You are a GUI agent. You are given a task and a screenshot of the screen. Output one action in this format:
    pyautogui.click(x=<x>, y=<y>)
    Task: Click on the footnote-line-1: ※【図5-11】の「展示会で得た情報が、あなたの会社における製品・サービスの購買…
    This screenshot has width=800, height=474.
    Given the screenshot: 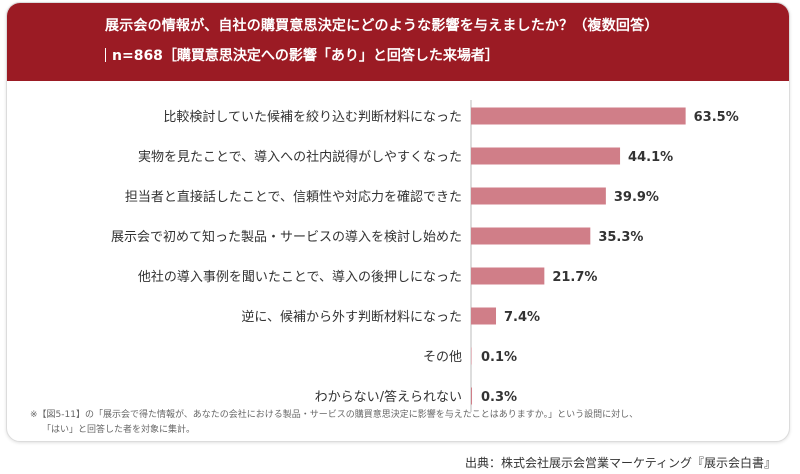 What is the action you would take?
    pyautogui.click(x=334, y=415)
    